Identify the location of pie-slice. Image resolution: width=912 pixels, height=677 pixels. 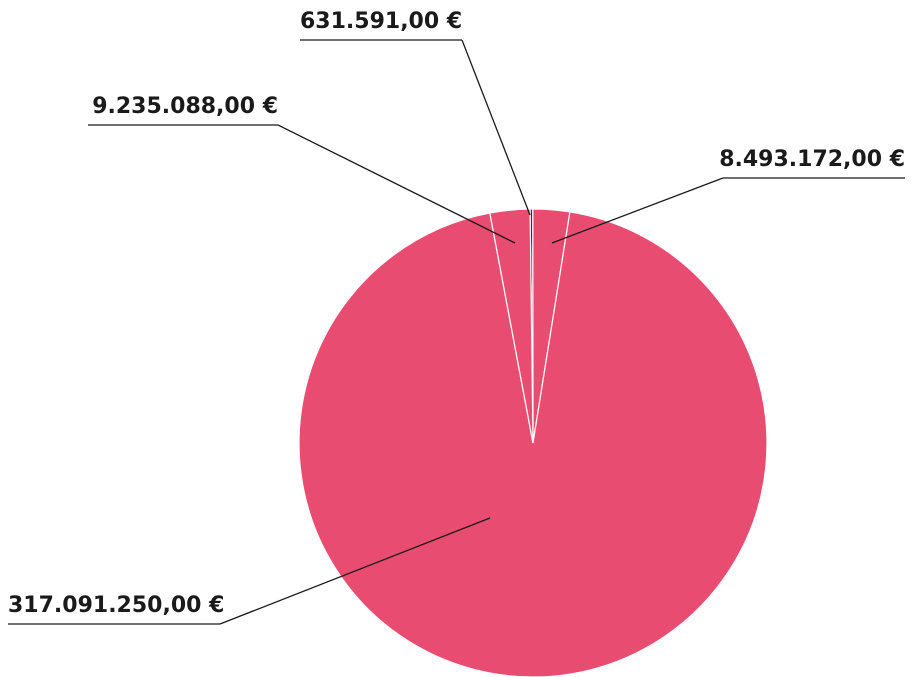
(511, 326).